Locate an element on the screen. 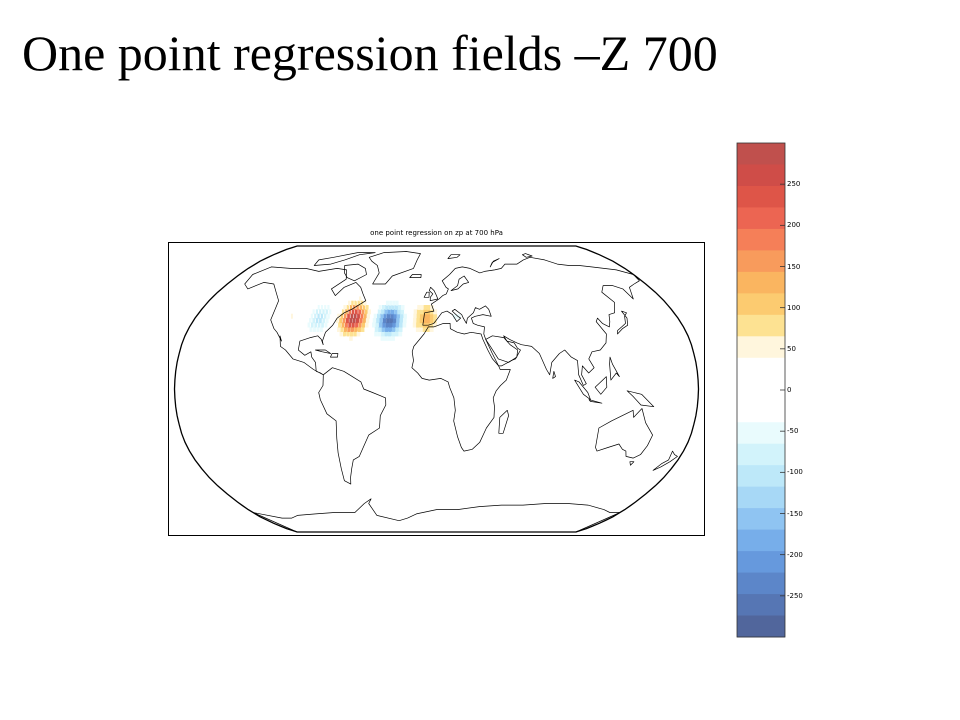 The width and height of the screenshot is (960, 720). coastline-svalbard is located at coordinates (454, 256).